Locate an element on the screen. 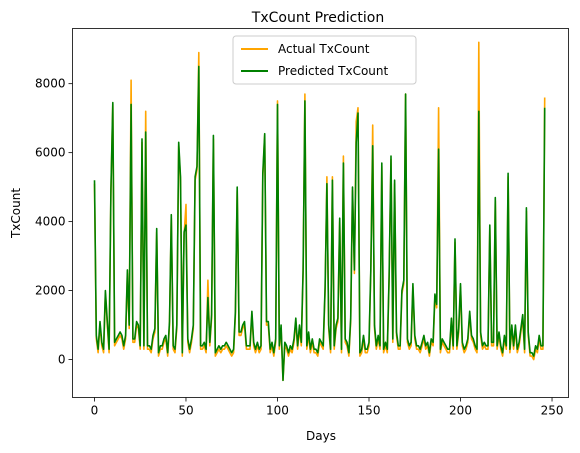 The width and height of the screenshot is (580, 453). x-tick-label: 200 is located at coordinates (460, 411).